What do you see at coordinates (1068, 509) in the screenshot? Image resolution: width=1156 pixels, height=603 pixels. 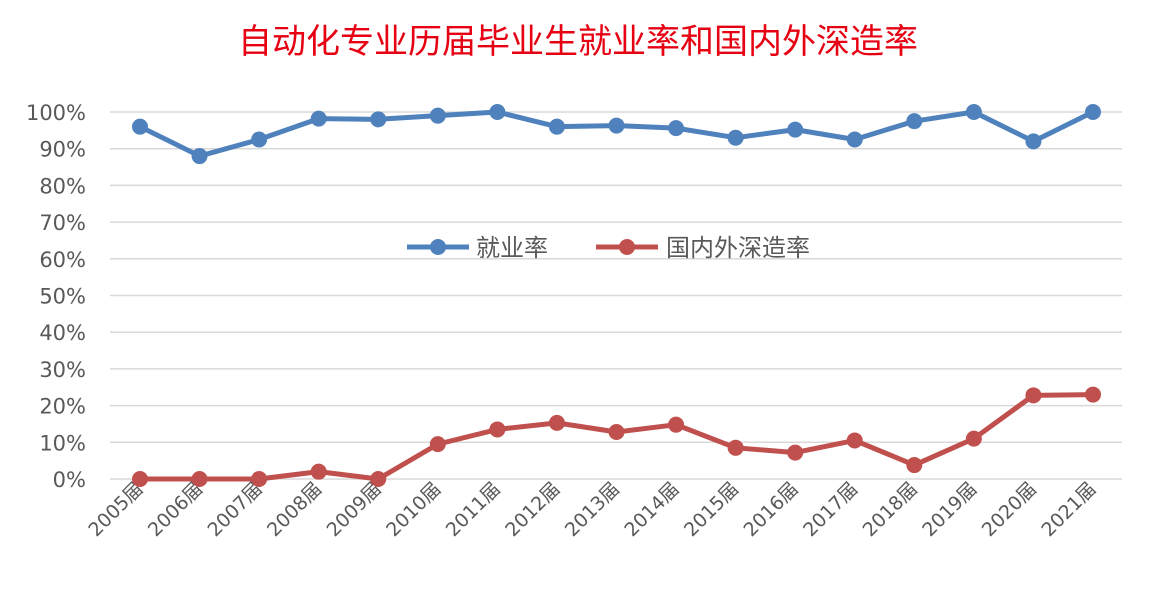 I see `x-tick-label: 2021届` at bounding box center [1068, 509].